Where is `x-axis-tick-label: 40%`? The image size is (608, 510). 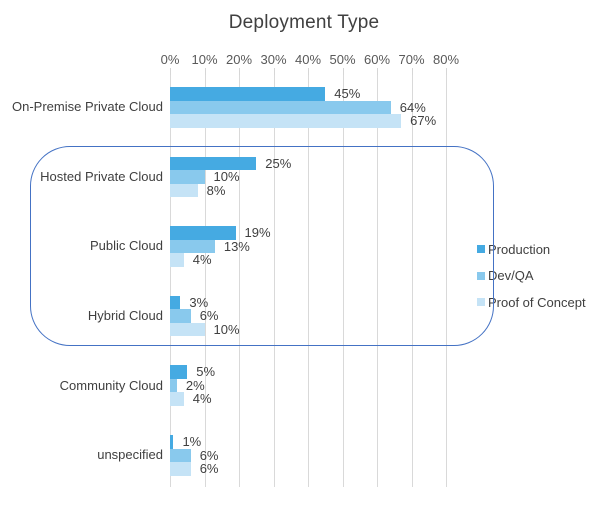 x-axis-tick-label: 40% is located at coordinates (308, 59).